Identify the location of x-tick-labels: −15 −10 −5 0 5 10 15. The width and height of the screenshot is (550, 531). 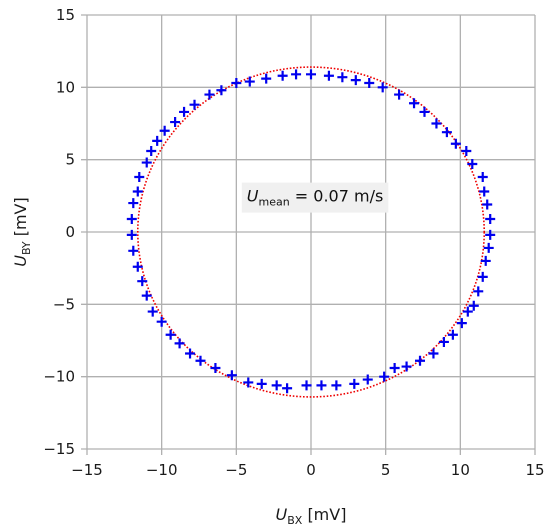
(307, 470).